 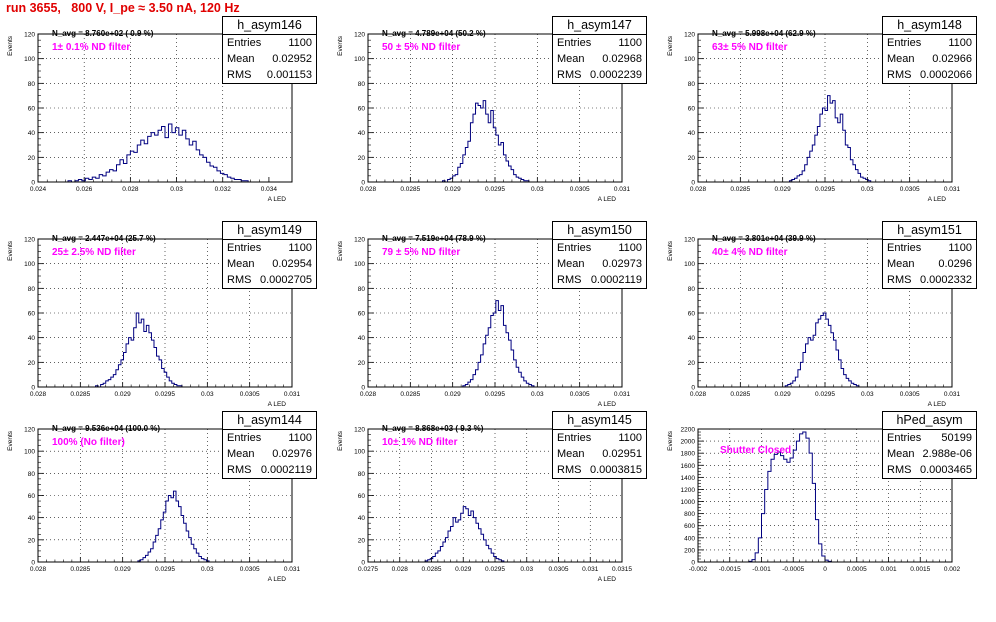 What do you see at coordinates (857, 569) in the screenshot?
I see `x-tick-label: 0.0005` at bounding box center [857, 569].